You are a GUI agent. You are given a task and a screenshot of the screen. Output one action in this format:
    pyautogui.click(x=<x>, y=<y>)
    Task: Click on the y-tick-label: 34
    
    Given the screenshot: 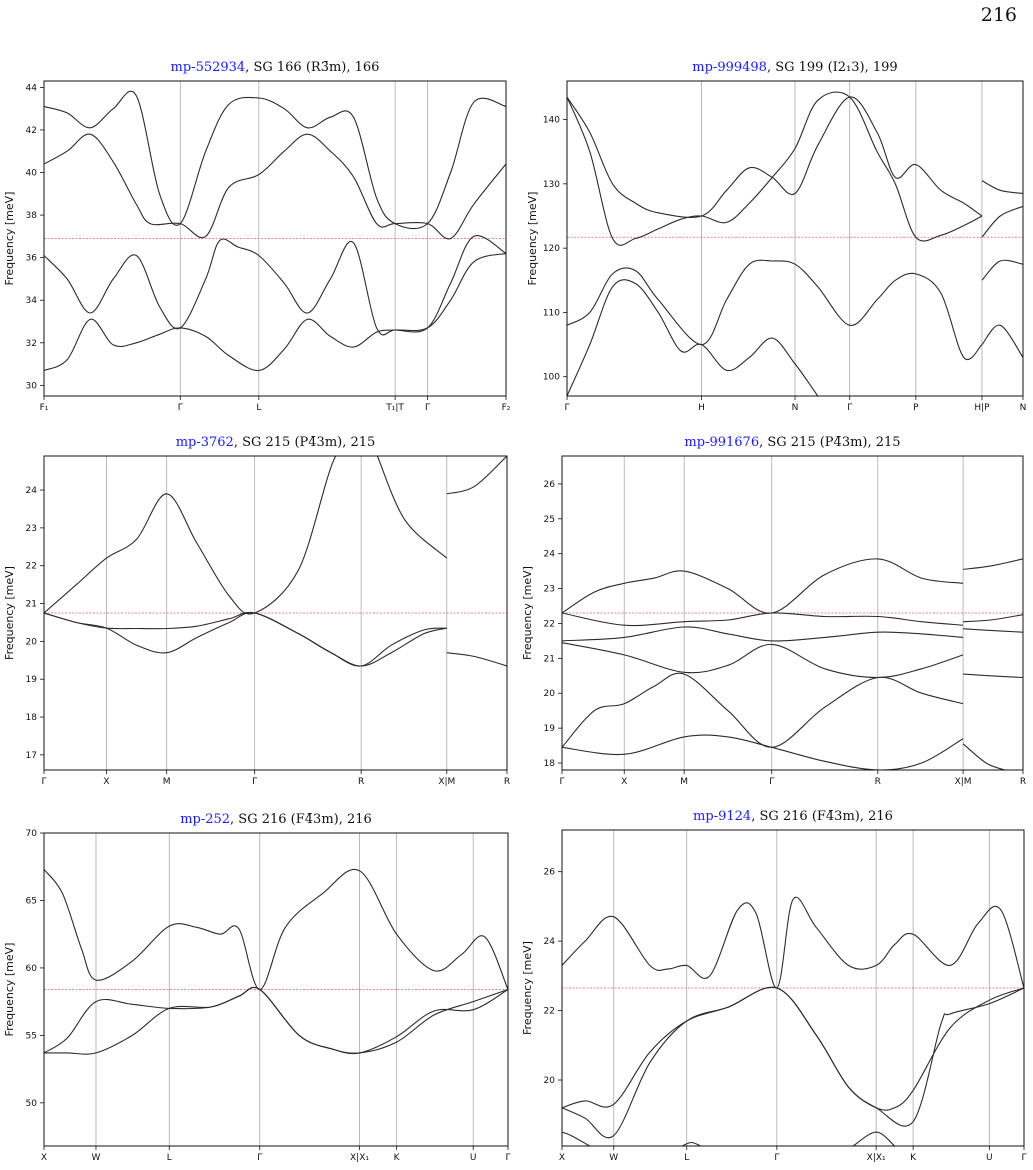 What is the action you would take?
    pyautogui.click(x=32, y=301)
    